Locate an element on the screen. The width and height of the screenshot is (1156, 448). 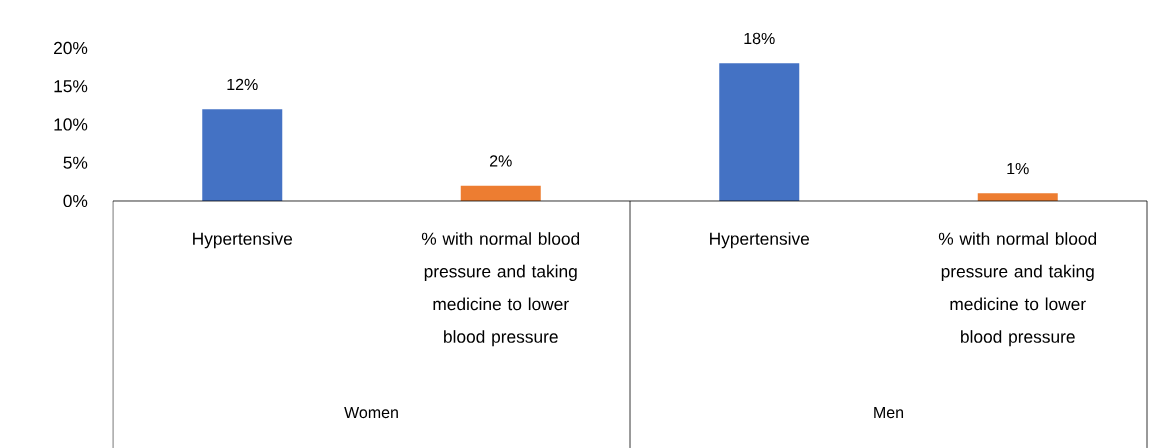
data-label: 12% is located at coordinates (242, 84).